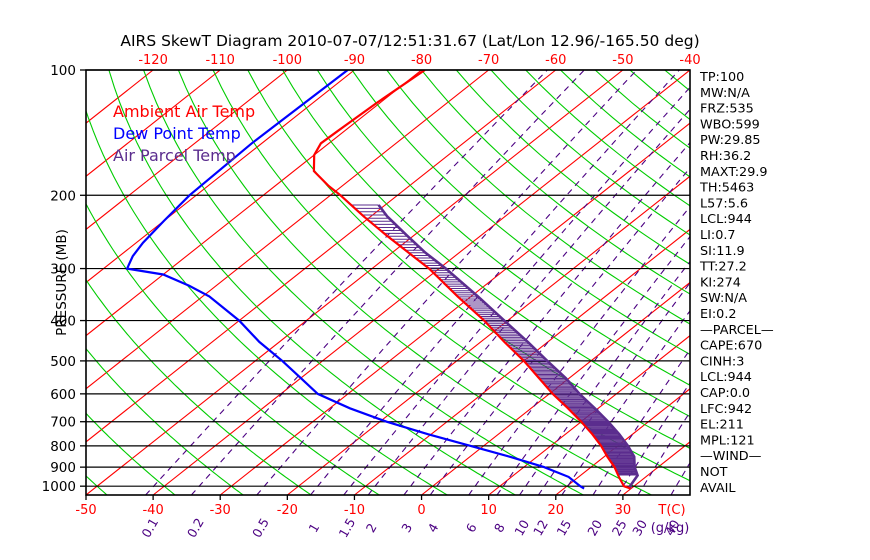  What do you see at coordinates (220, 60) in the screenshot?
I see `top-temp-tick-label: -110` at bounding box center [220, 60].